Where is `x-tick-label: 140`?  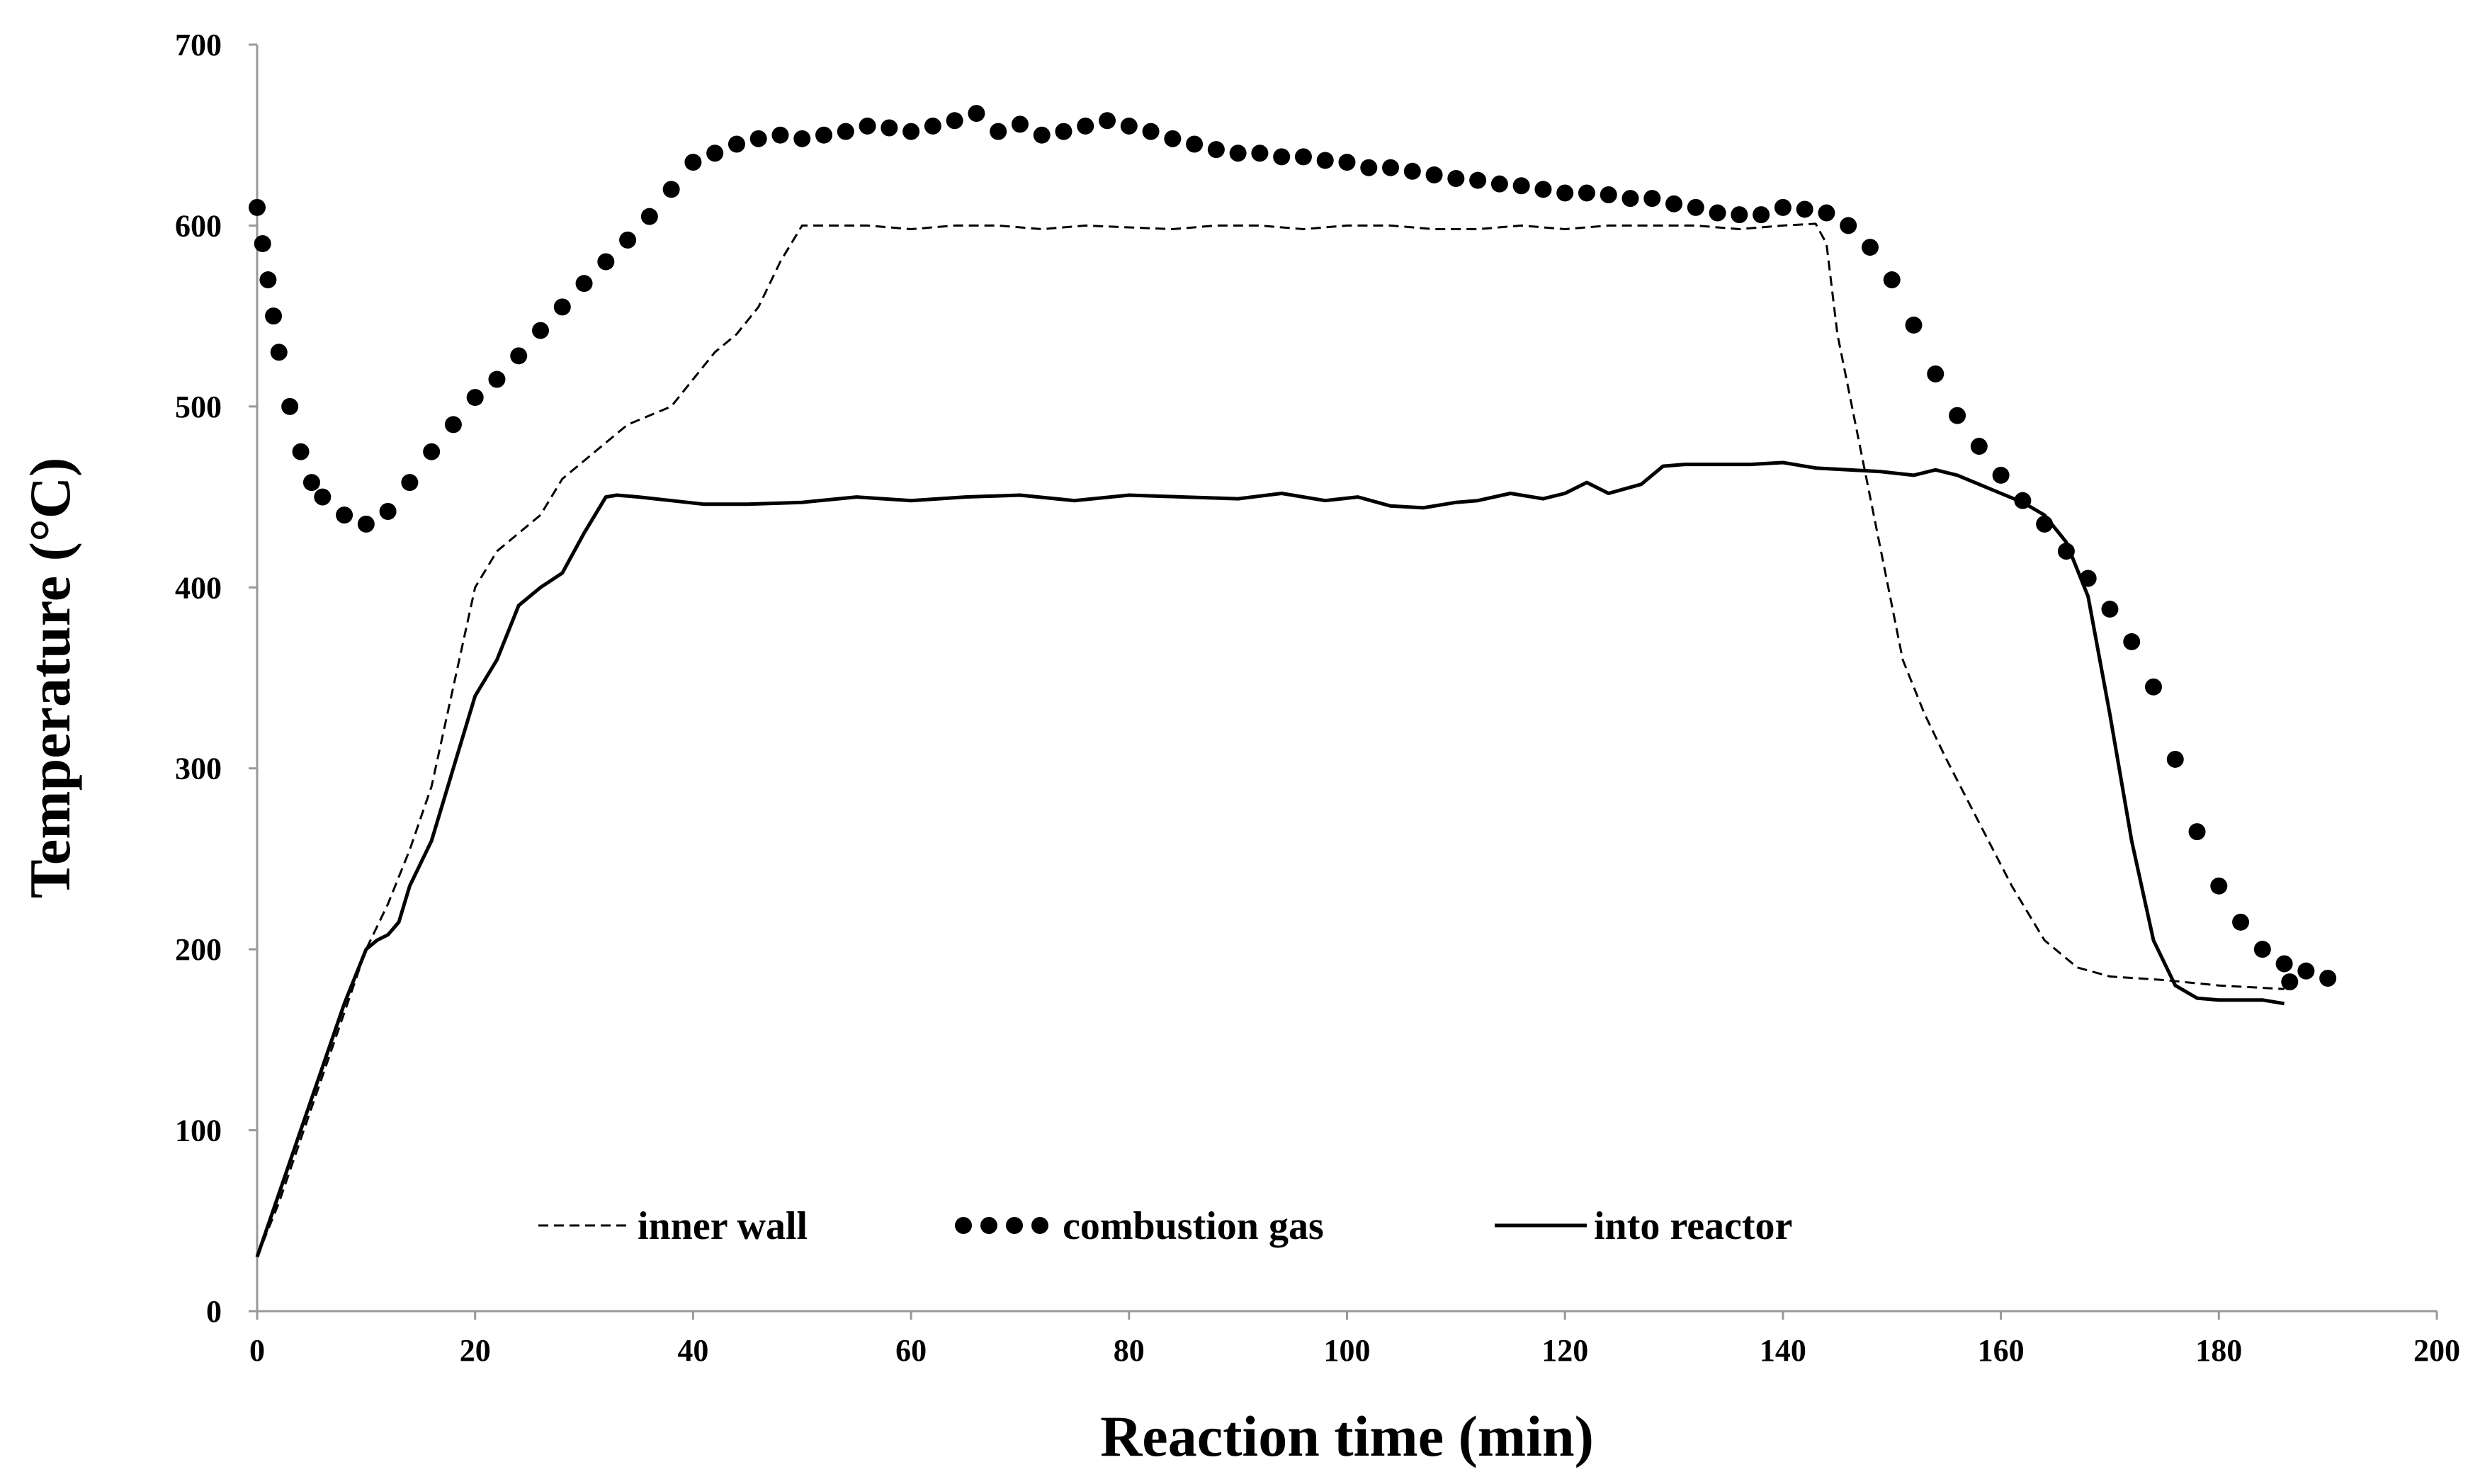 x-tick-label: 140 is located at coordinates (1783, 1350).